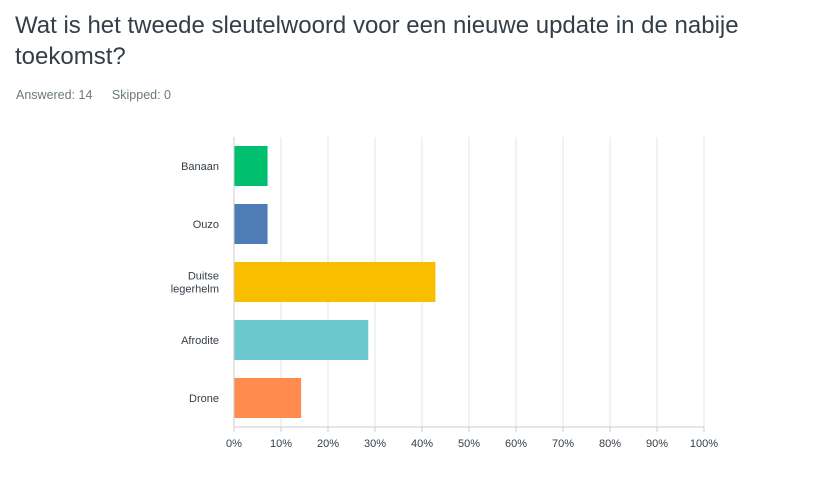 The height and width of the screenshot is (486, 830). What do you see at coordinates (101, 95) in the screenshot?
I see `response-stats: Answered: 14 Skipped: 0` at bounding box center [101, 95].